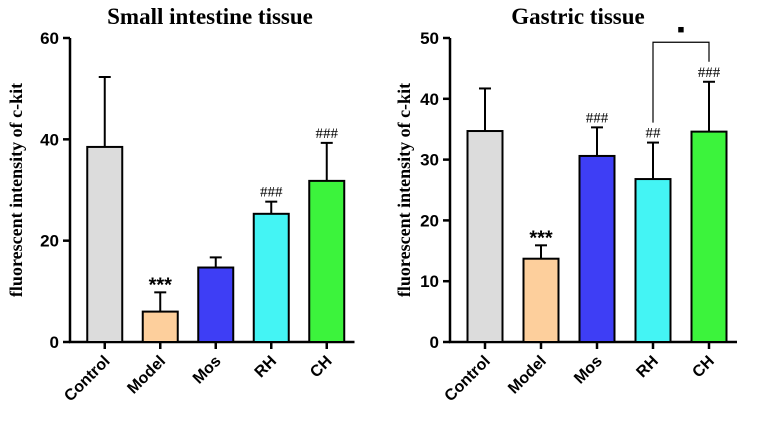 This screenshot has height=425, width=765. What do you see at coordinates (429, 38) in the screenshot?
I see `y-tick-label: 50` at bounding box center [429, 38].